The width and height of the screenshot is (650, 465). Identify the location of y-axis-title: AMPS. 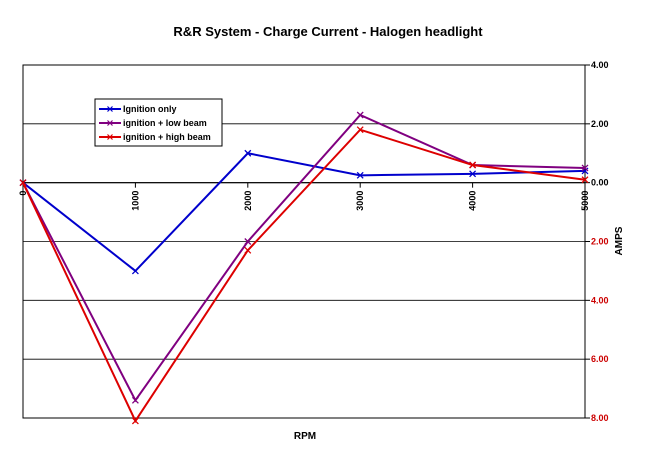
(619, 240).